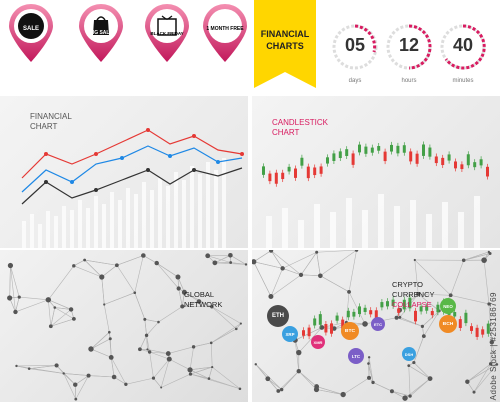 This screenshot has width=500, height=404. I want to click on days-value: 05, so click(355, 45).